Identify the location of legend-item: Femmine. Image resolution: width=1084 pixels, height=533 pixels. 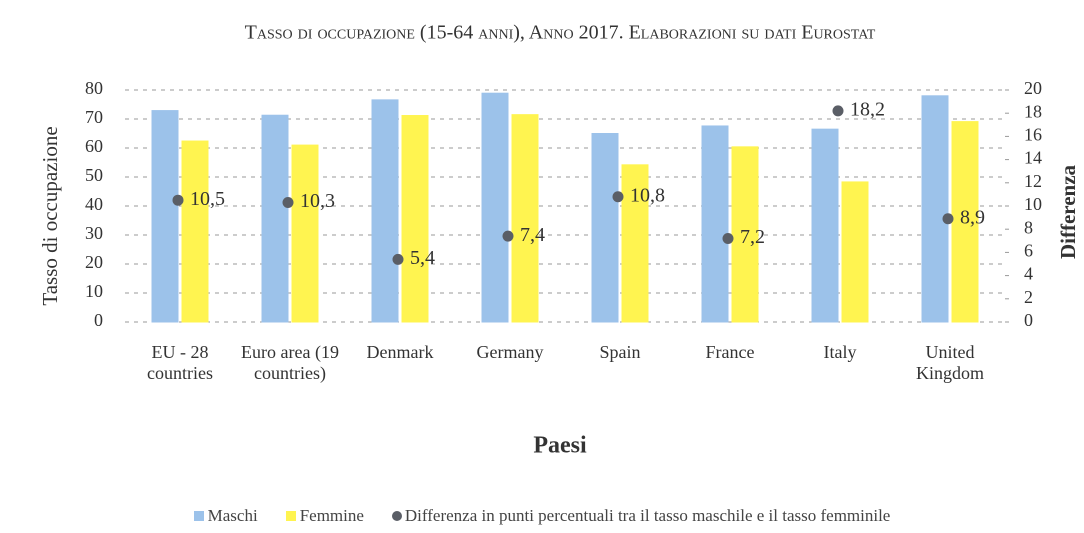
(324, 516).